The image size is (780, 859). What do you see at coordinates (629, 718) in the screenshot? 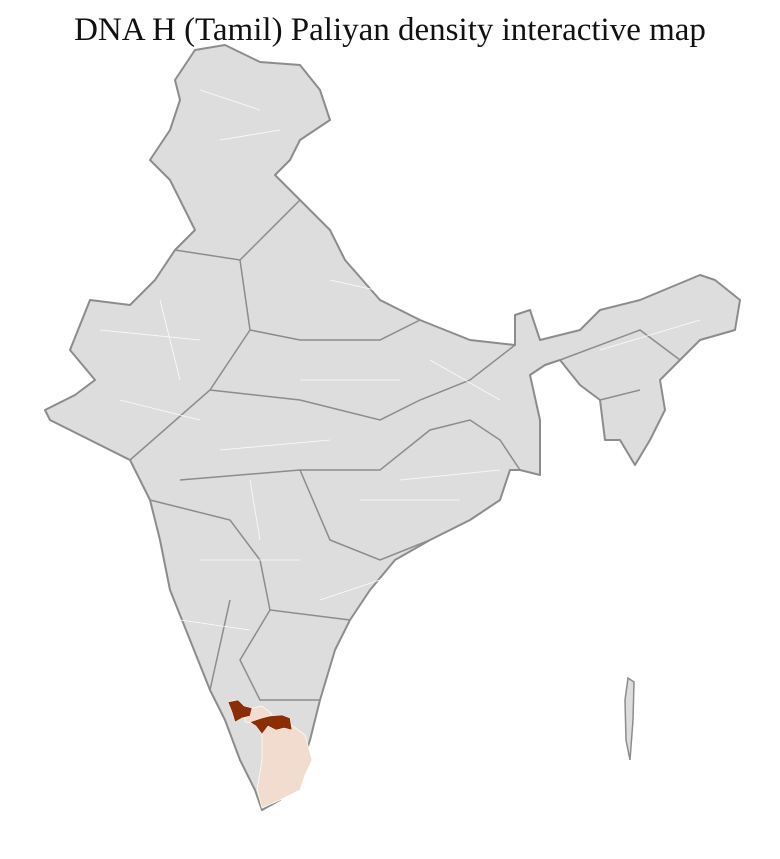
I see `andaman-islands` at bounding box center [629, 718].